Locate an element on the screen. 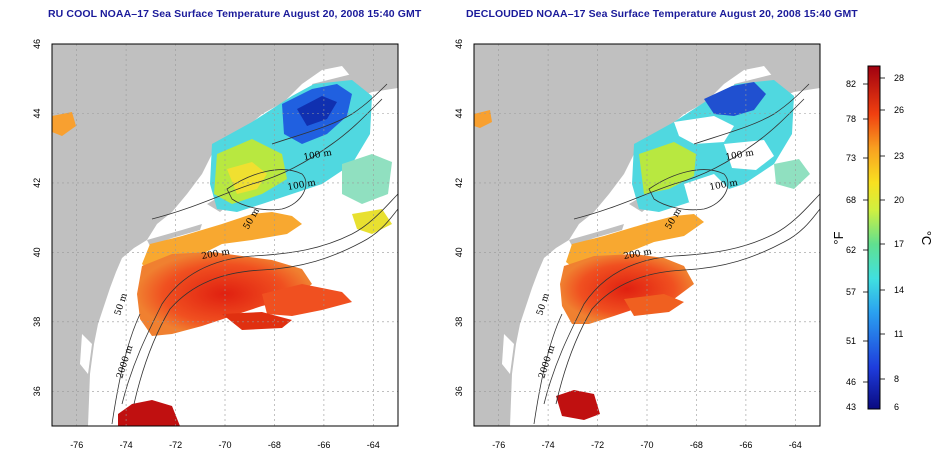 The image size is (950, 475). f-tick-label: 78 is located at coordinates (851, 119).